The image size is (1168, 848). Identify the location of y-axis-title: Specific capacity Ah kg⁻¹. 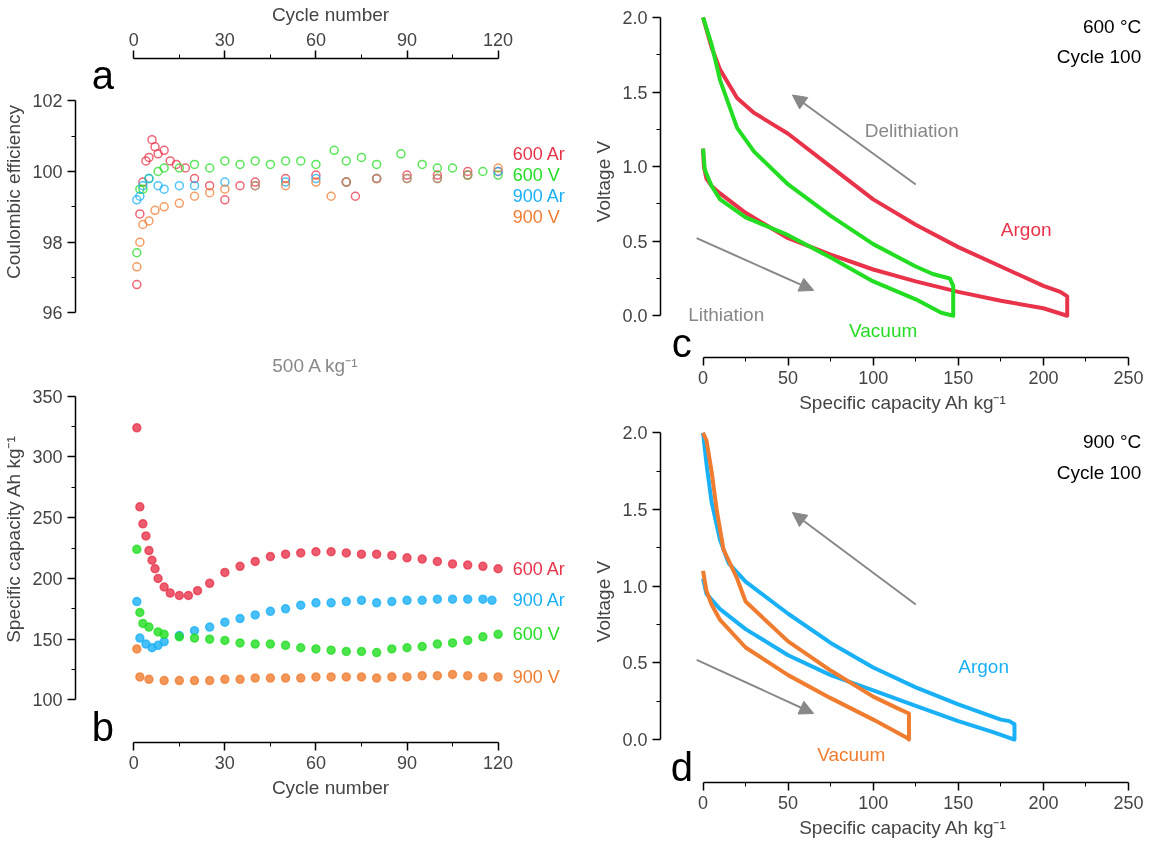
(14, 539).